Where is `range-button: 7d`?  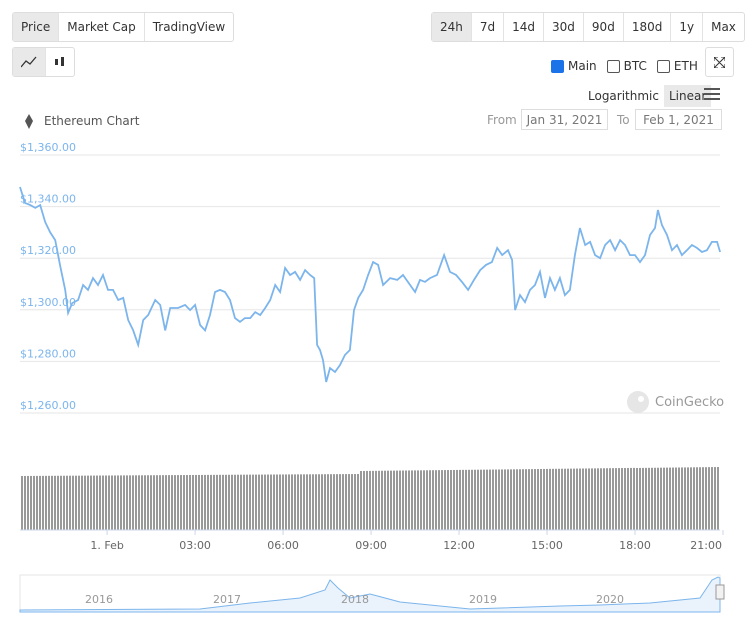
range-button: 7d is located at coordinates (488, 27).